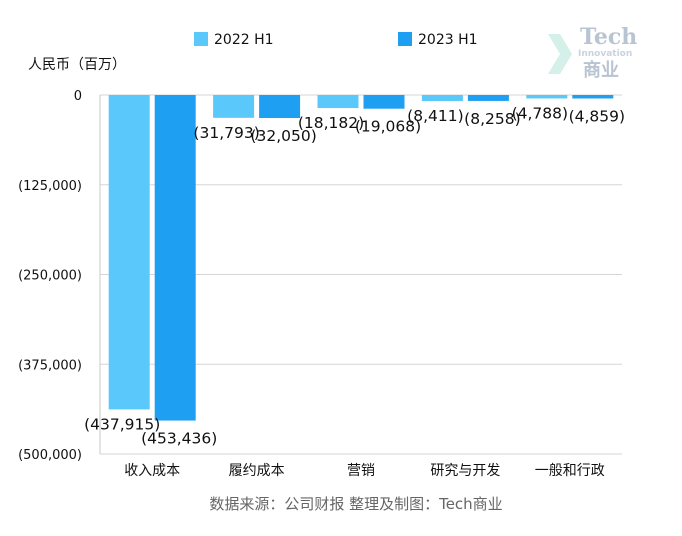 The width and height of the screenshot is (682, 536). I want to click on watermark-chevron-icon, so click(560, 54).